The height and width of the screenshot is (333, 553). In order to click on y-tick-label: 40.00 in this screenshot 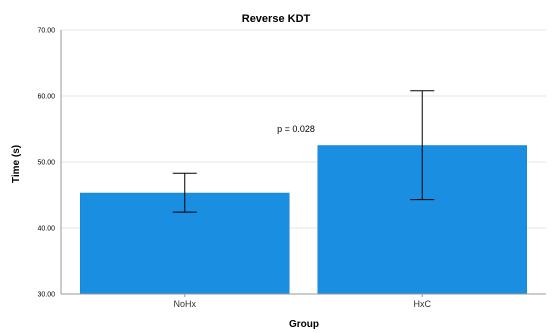, I will do `click(46, 229)`.